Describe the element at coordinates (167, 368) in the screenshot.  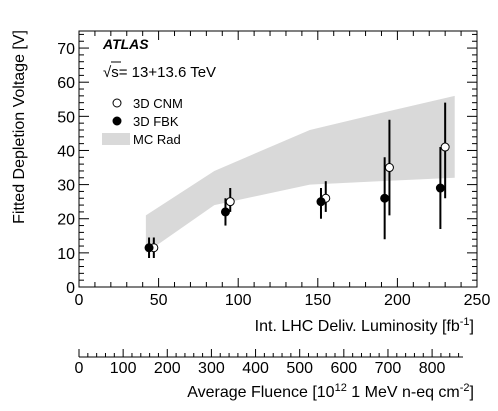
I see `fluence-tick-label: 200` at that location.